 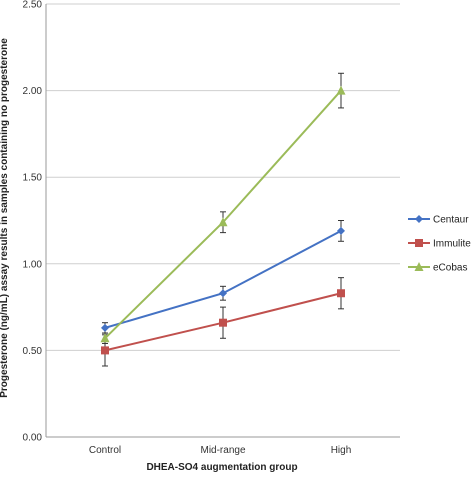 What do you see at coordinates (419, 266) in the screenshot?
I see `legend-marker-ecobas` at bounding box center [419, 266].